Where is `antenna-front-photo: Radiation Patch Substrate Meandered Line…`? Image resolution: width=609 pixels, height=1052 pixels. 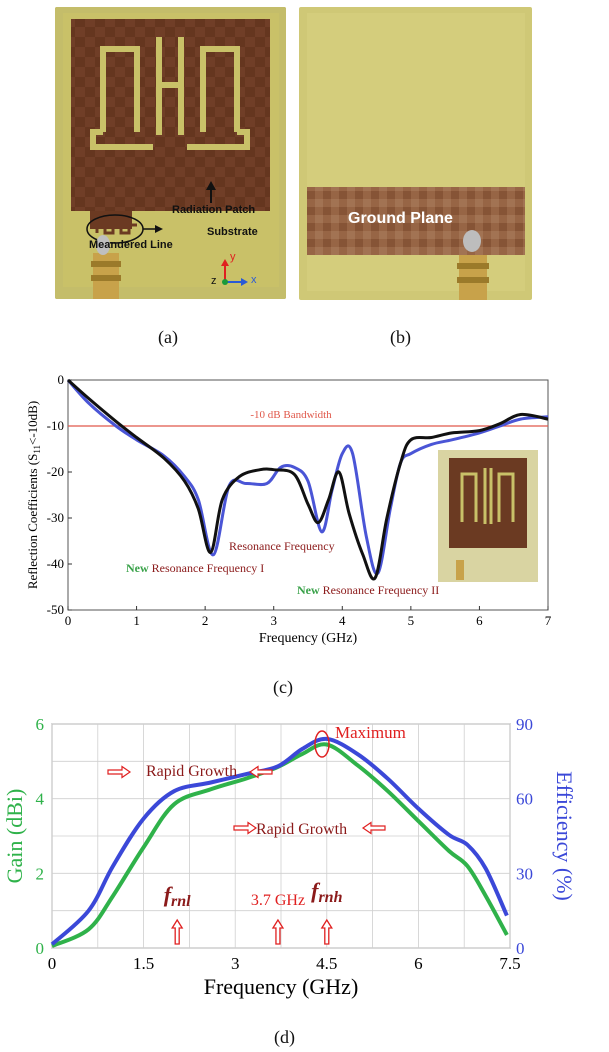 antenna-front-photo: Radiation Patch Substrate Meandered Line… is located at coordinates (170, 153).